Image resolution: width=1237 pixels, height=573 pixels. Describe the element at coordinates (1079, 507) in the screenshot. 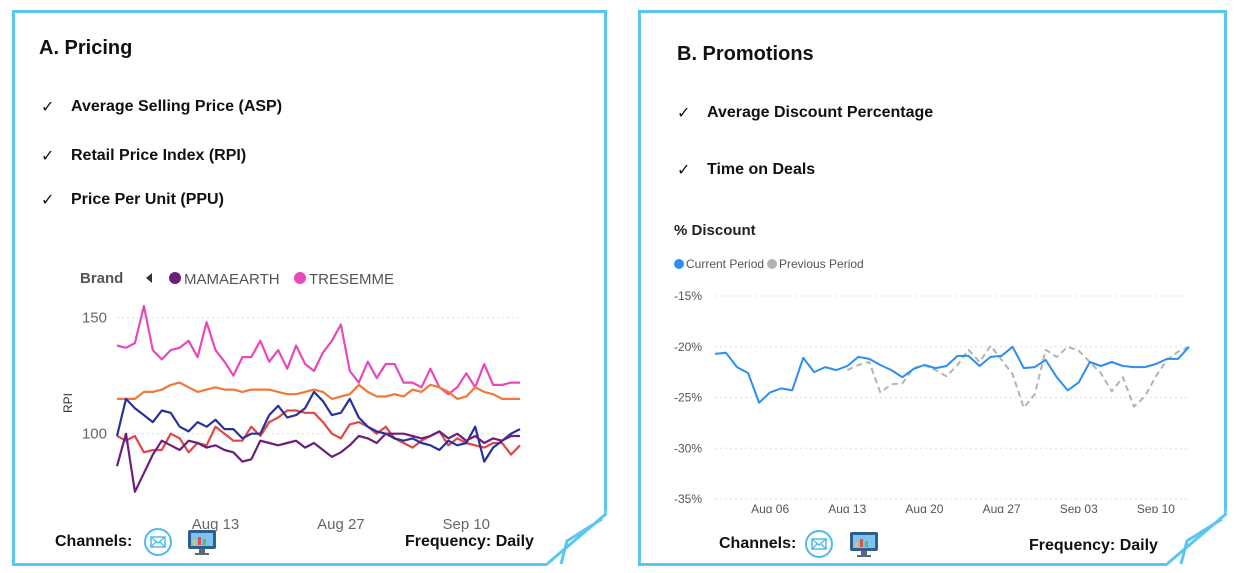

I see `x-tick-label: Sep 03` at that location.